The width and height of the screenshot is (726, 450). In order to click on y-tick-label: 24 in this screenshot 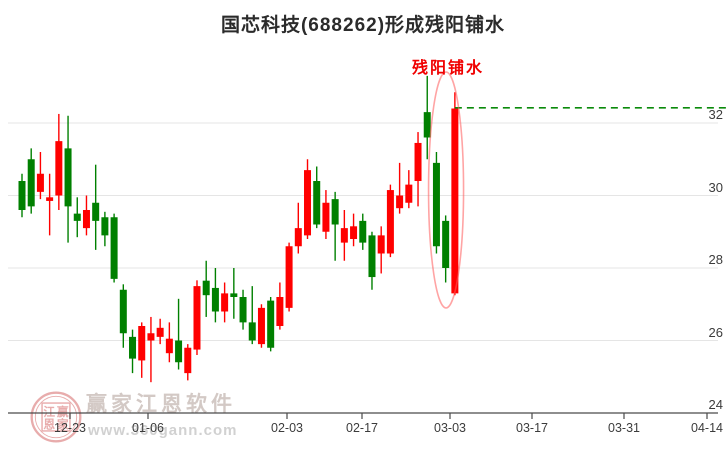, I will do `click(715, 404)`.